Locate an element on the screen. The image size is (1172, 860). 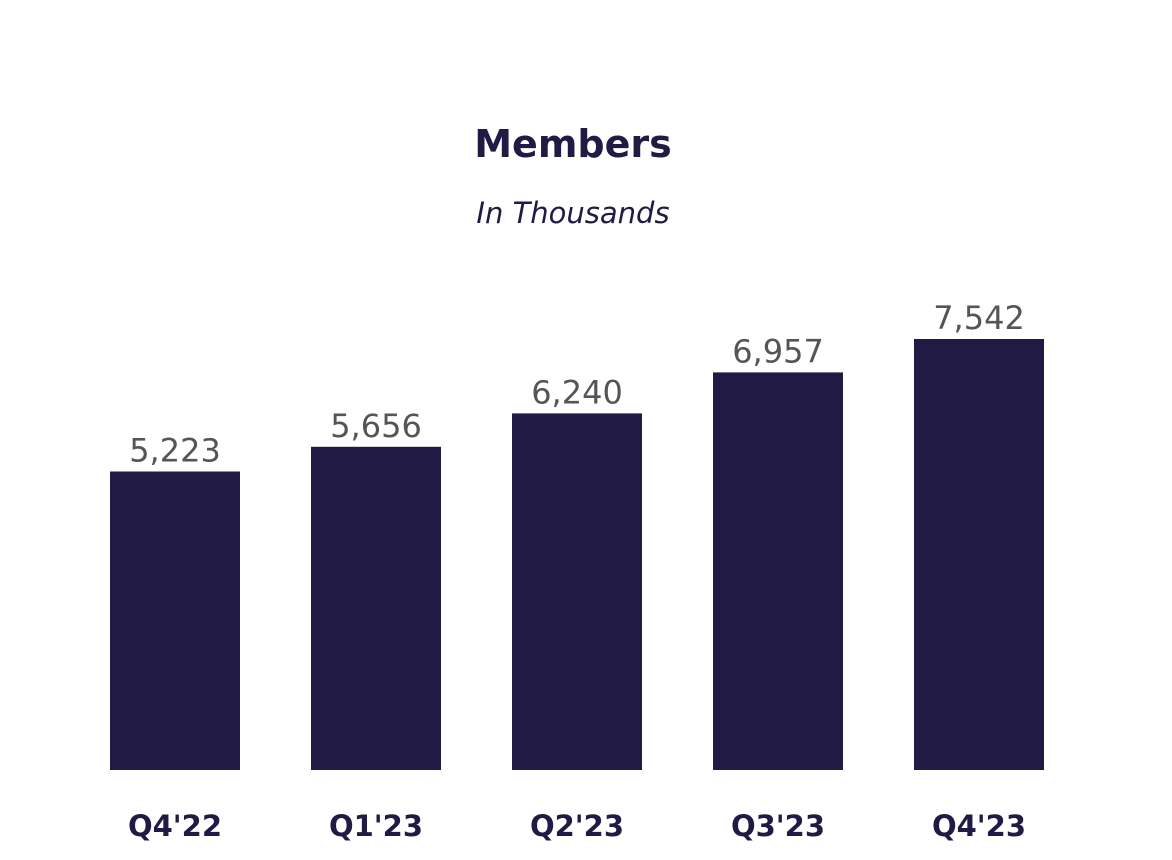
bar-value-label: 6,957 is located at coordinates (778, 351).